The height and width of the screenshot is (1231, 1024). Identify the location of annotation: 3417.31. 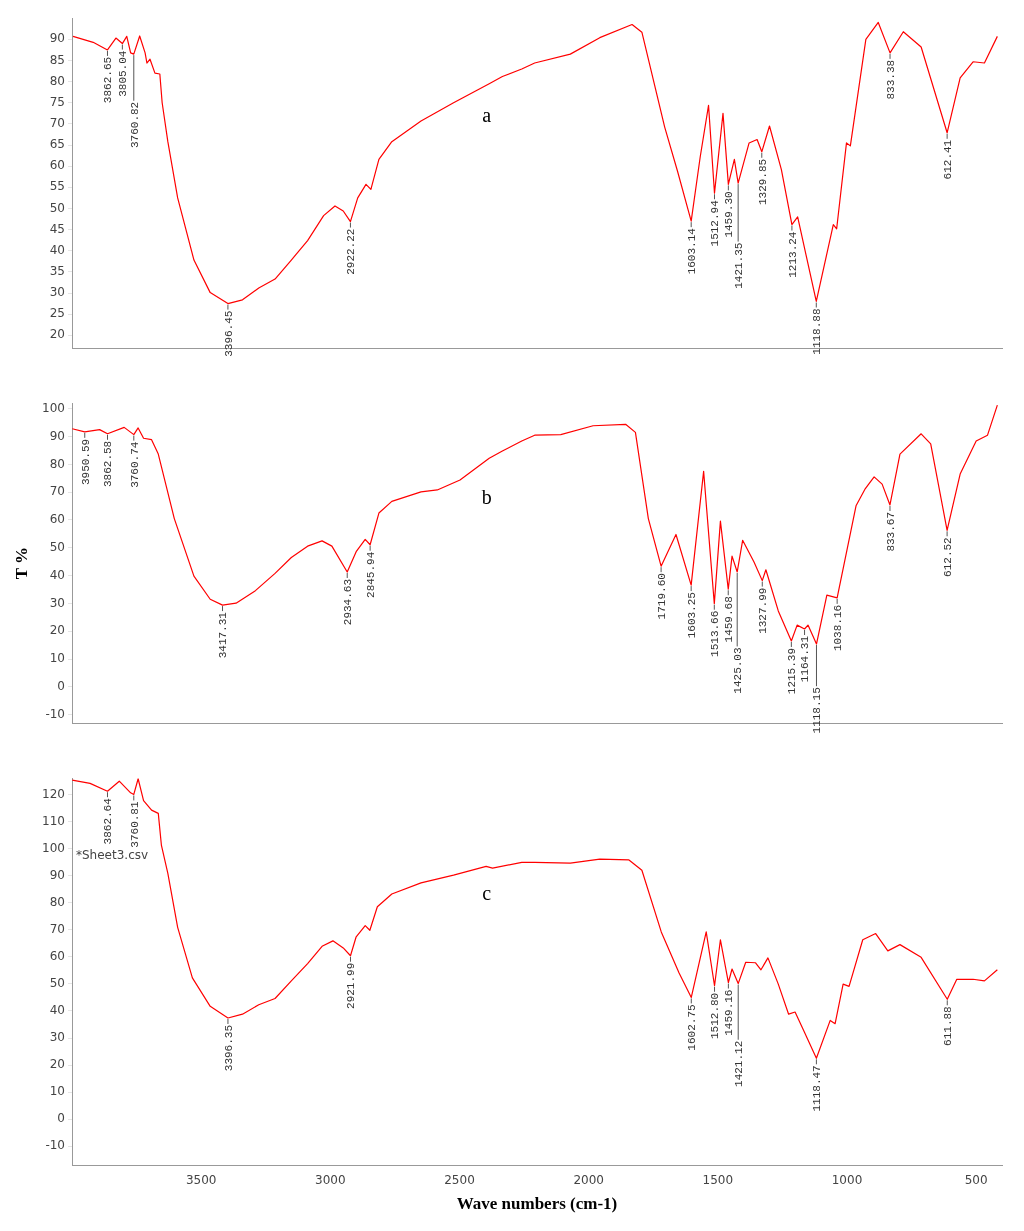
(223, 635).